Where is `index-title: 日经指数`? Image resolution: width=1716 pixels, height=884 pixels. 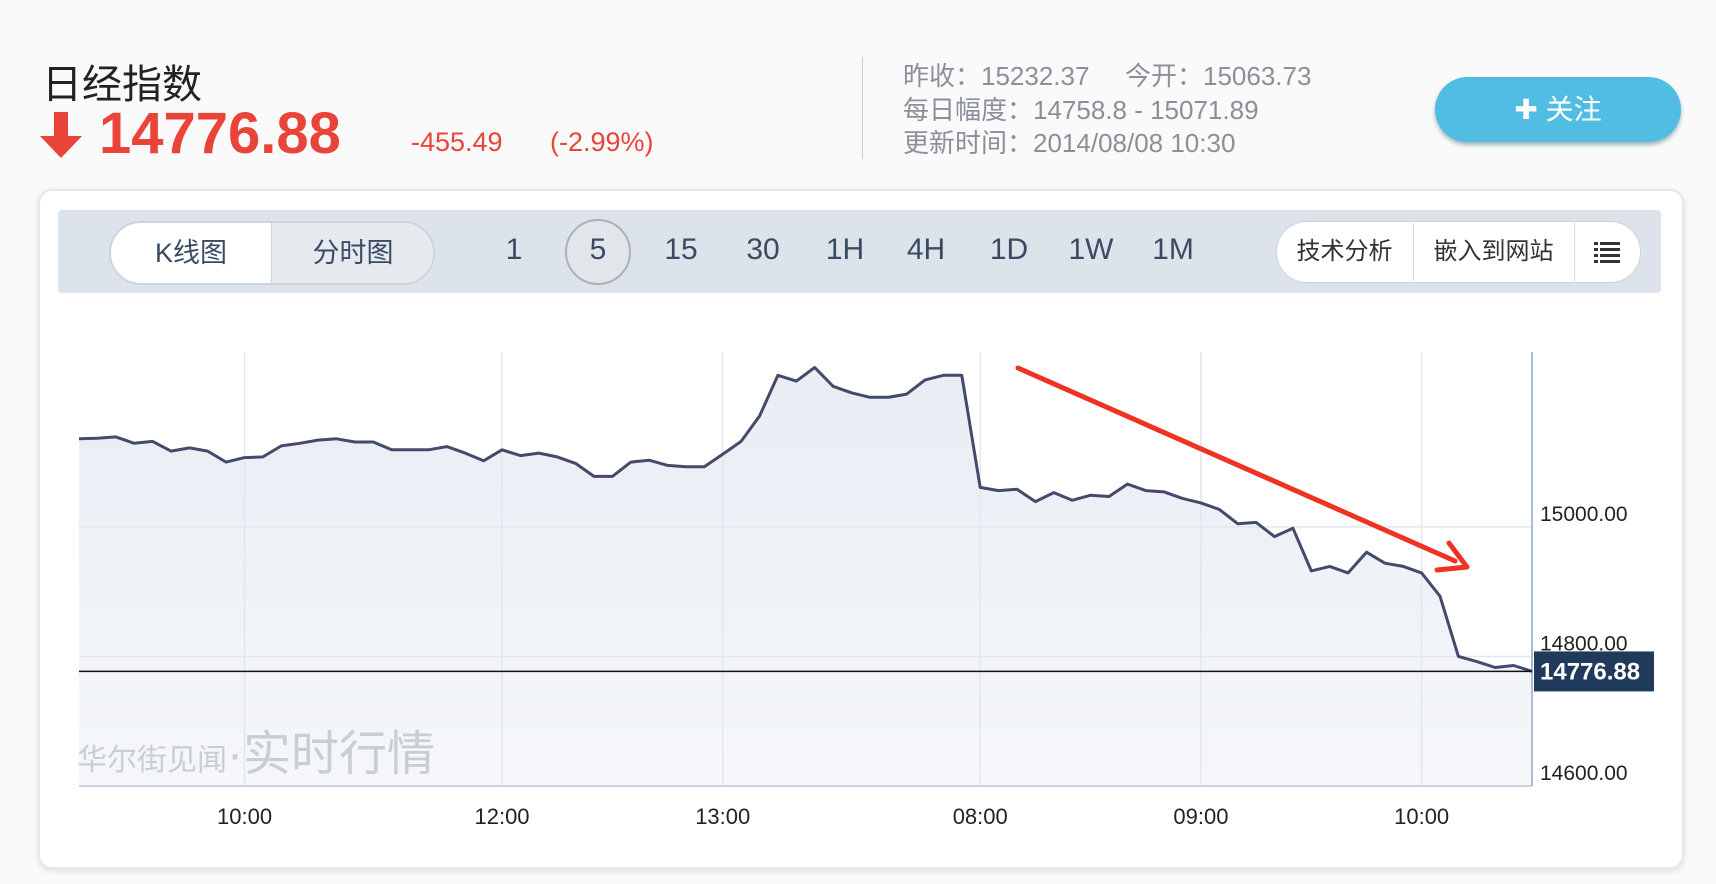
index-title: 日经指数 is located at coordinates (122, 85).